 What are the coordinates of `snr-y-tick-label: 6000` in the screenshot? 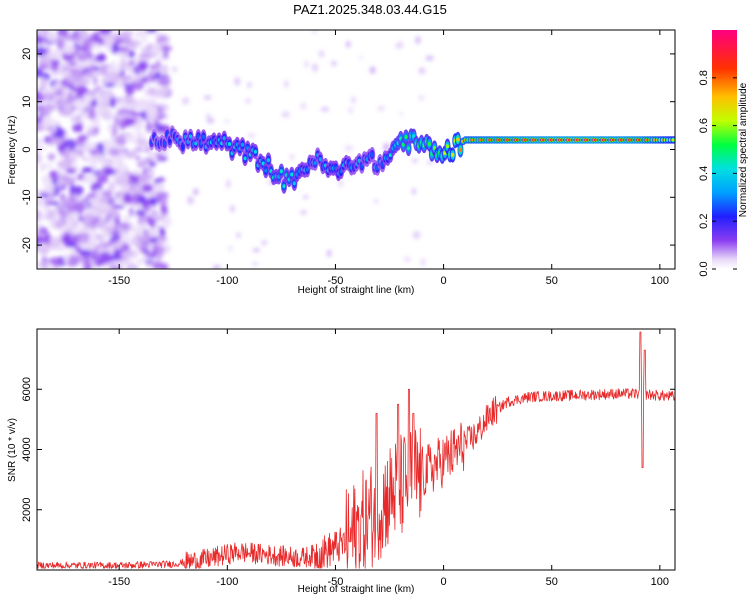 It's located at (27, 389).